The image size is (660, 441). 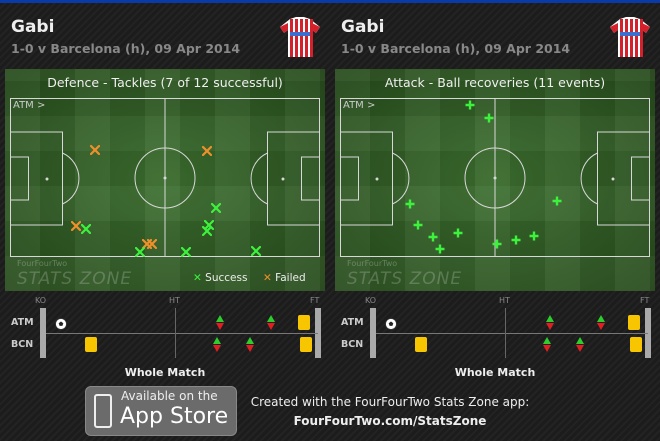 What do you see at coordinates (495, 82) in the screenshot?
I see `chart-title: Attack - Ball recoveries (11 events)` at bounding box center [495, 82].